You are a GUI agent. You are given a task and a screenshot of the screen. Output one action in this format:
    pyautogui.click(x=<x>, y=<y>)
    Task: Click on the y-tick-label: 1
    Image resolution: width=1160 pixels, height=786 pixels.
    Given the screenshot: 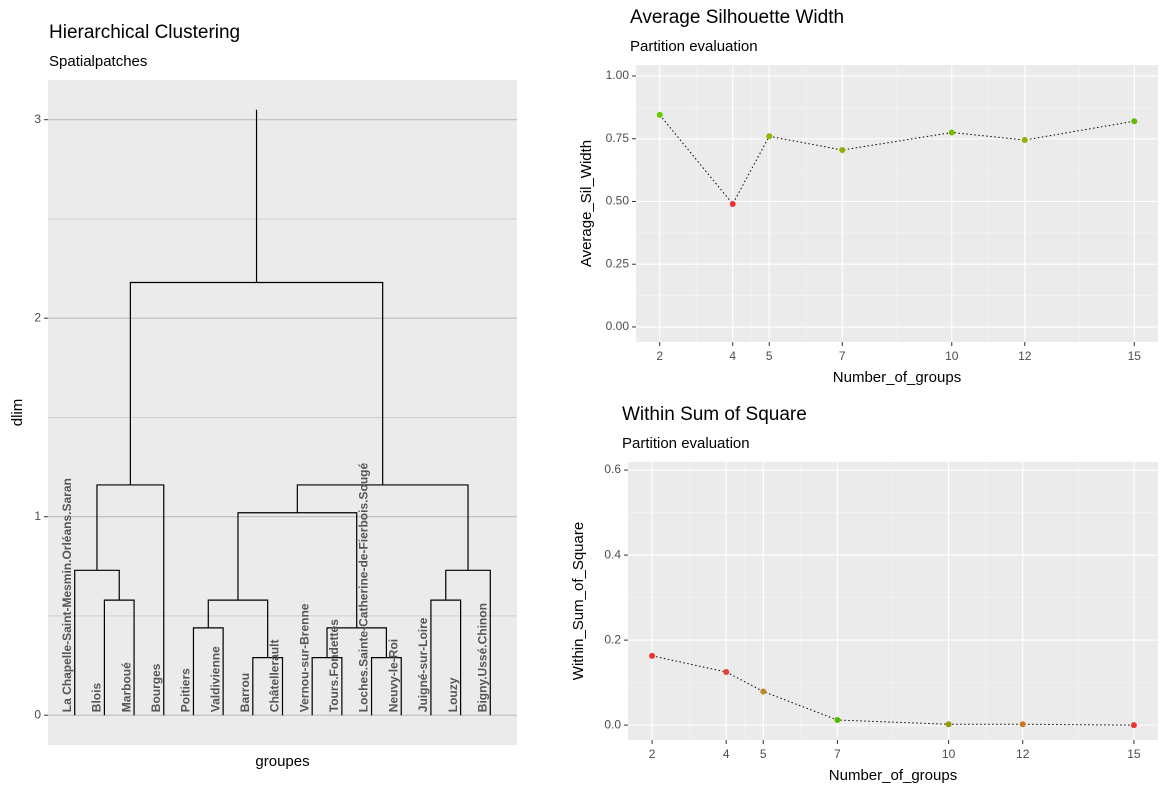 What is the action you would take?
    pyautogui.click(x=37, y=516)
    